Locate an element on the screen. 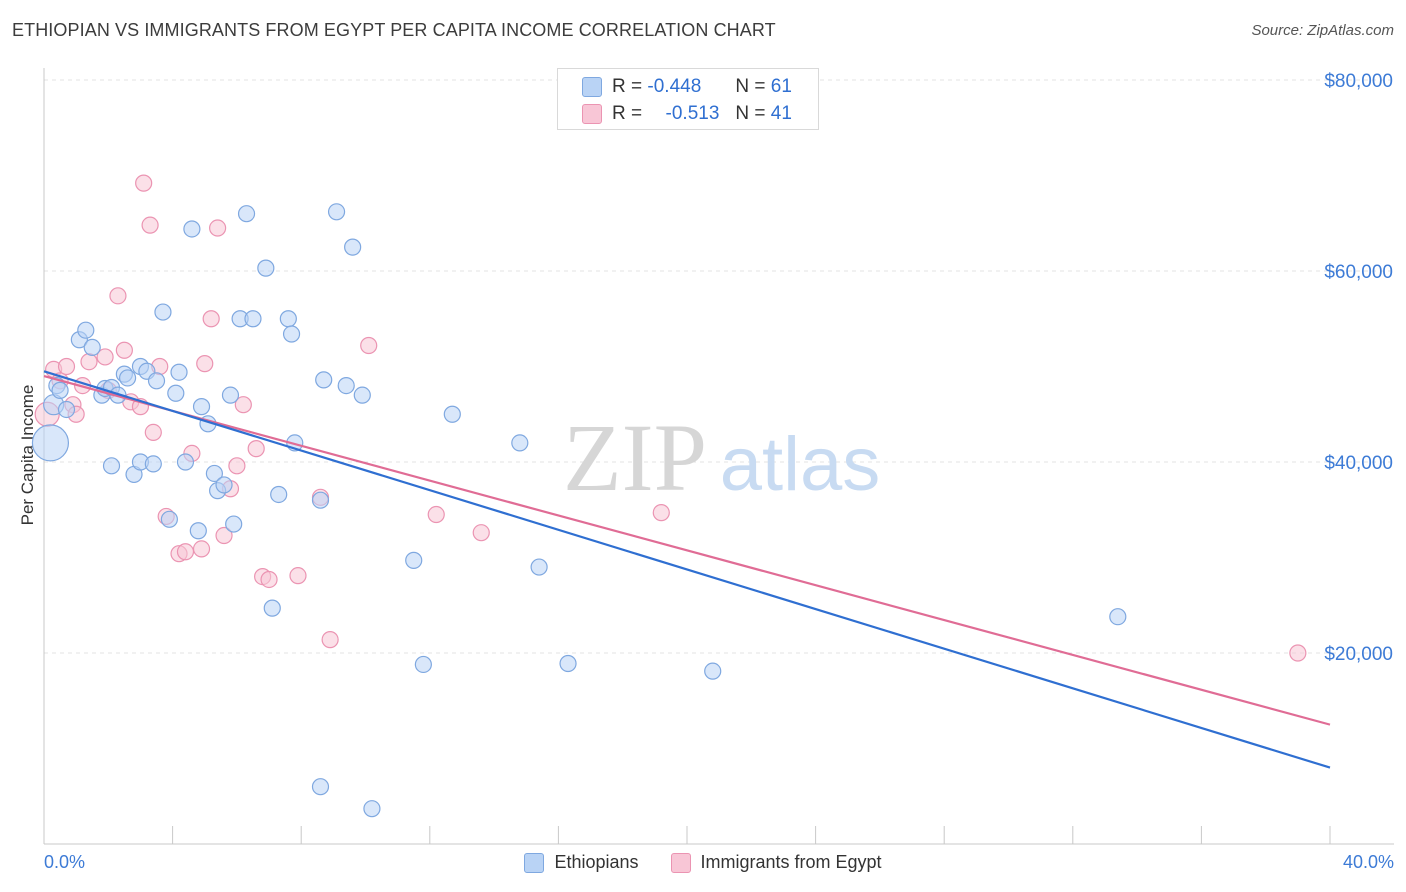 Image resolution: width=1406 pixels, height=892 pixels. series-legend: Ethiopians Immigrants from Egypt is located at coordinates (703, 862).